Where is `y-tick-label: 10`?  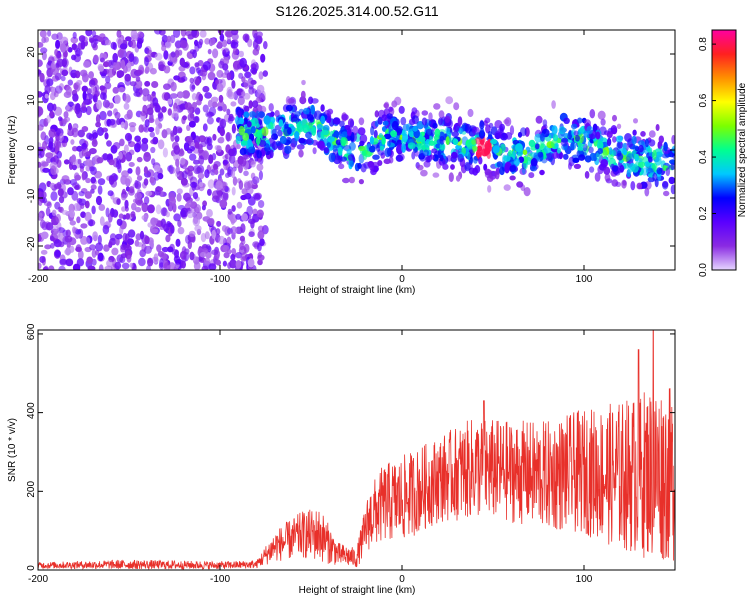
y-tick-label: 10 is located at coordinates (31, 100).